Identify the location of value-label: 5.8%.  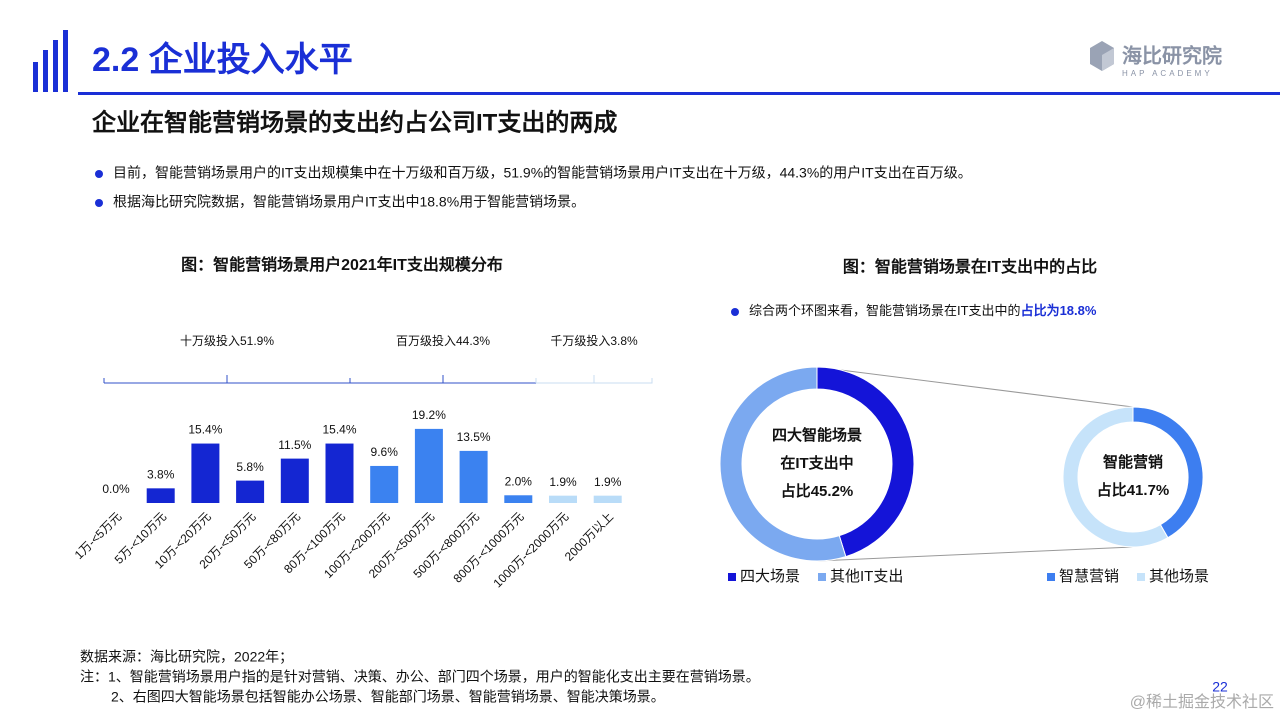
(250, 467).